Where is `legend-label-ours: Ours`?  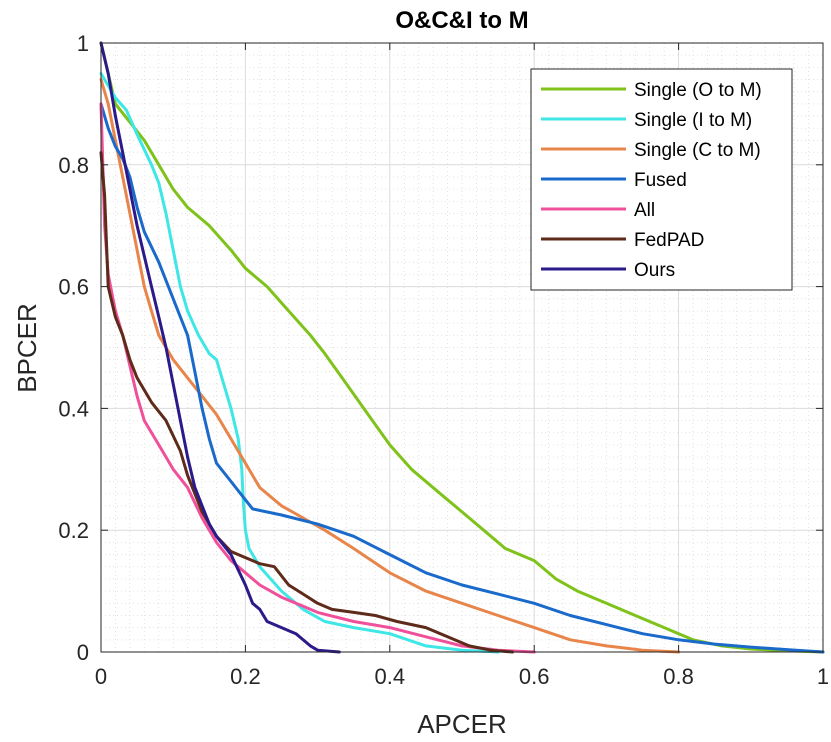
legend-label-ours: Ours is located at coordinates (654, 270).